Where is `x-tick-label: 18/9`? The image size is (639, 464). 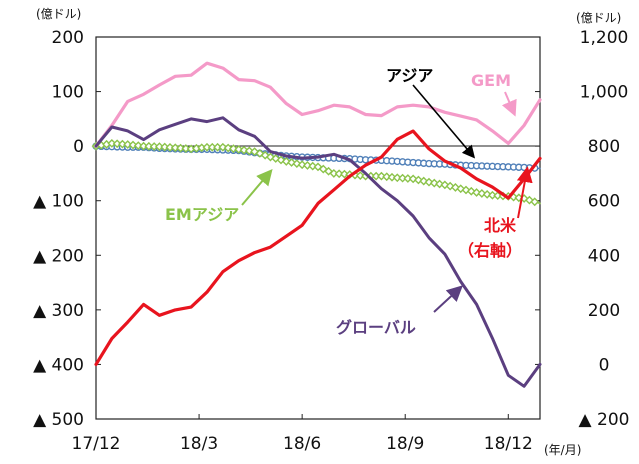
x-tick-label: 18/9 is located at coordinates (405, 444).